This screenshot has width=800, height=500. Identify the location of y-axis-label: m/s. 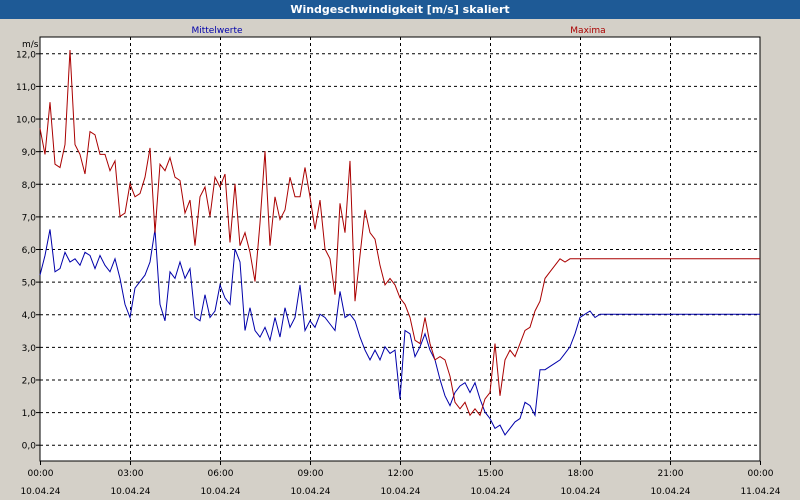
(30, 45).